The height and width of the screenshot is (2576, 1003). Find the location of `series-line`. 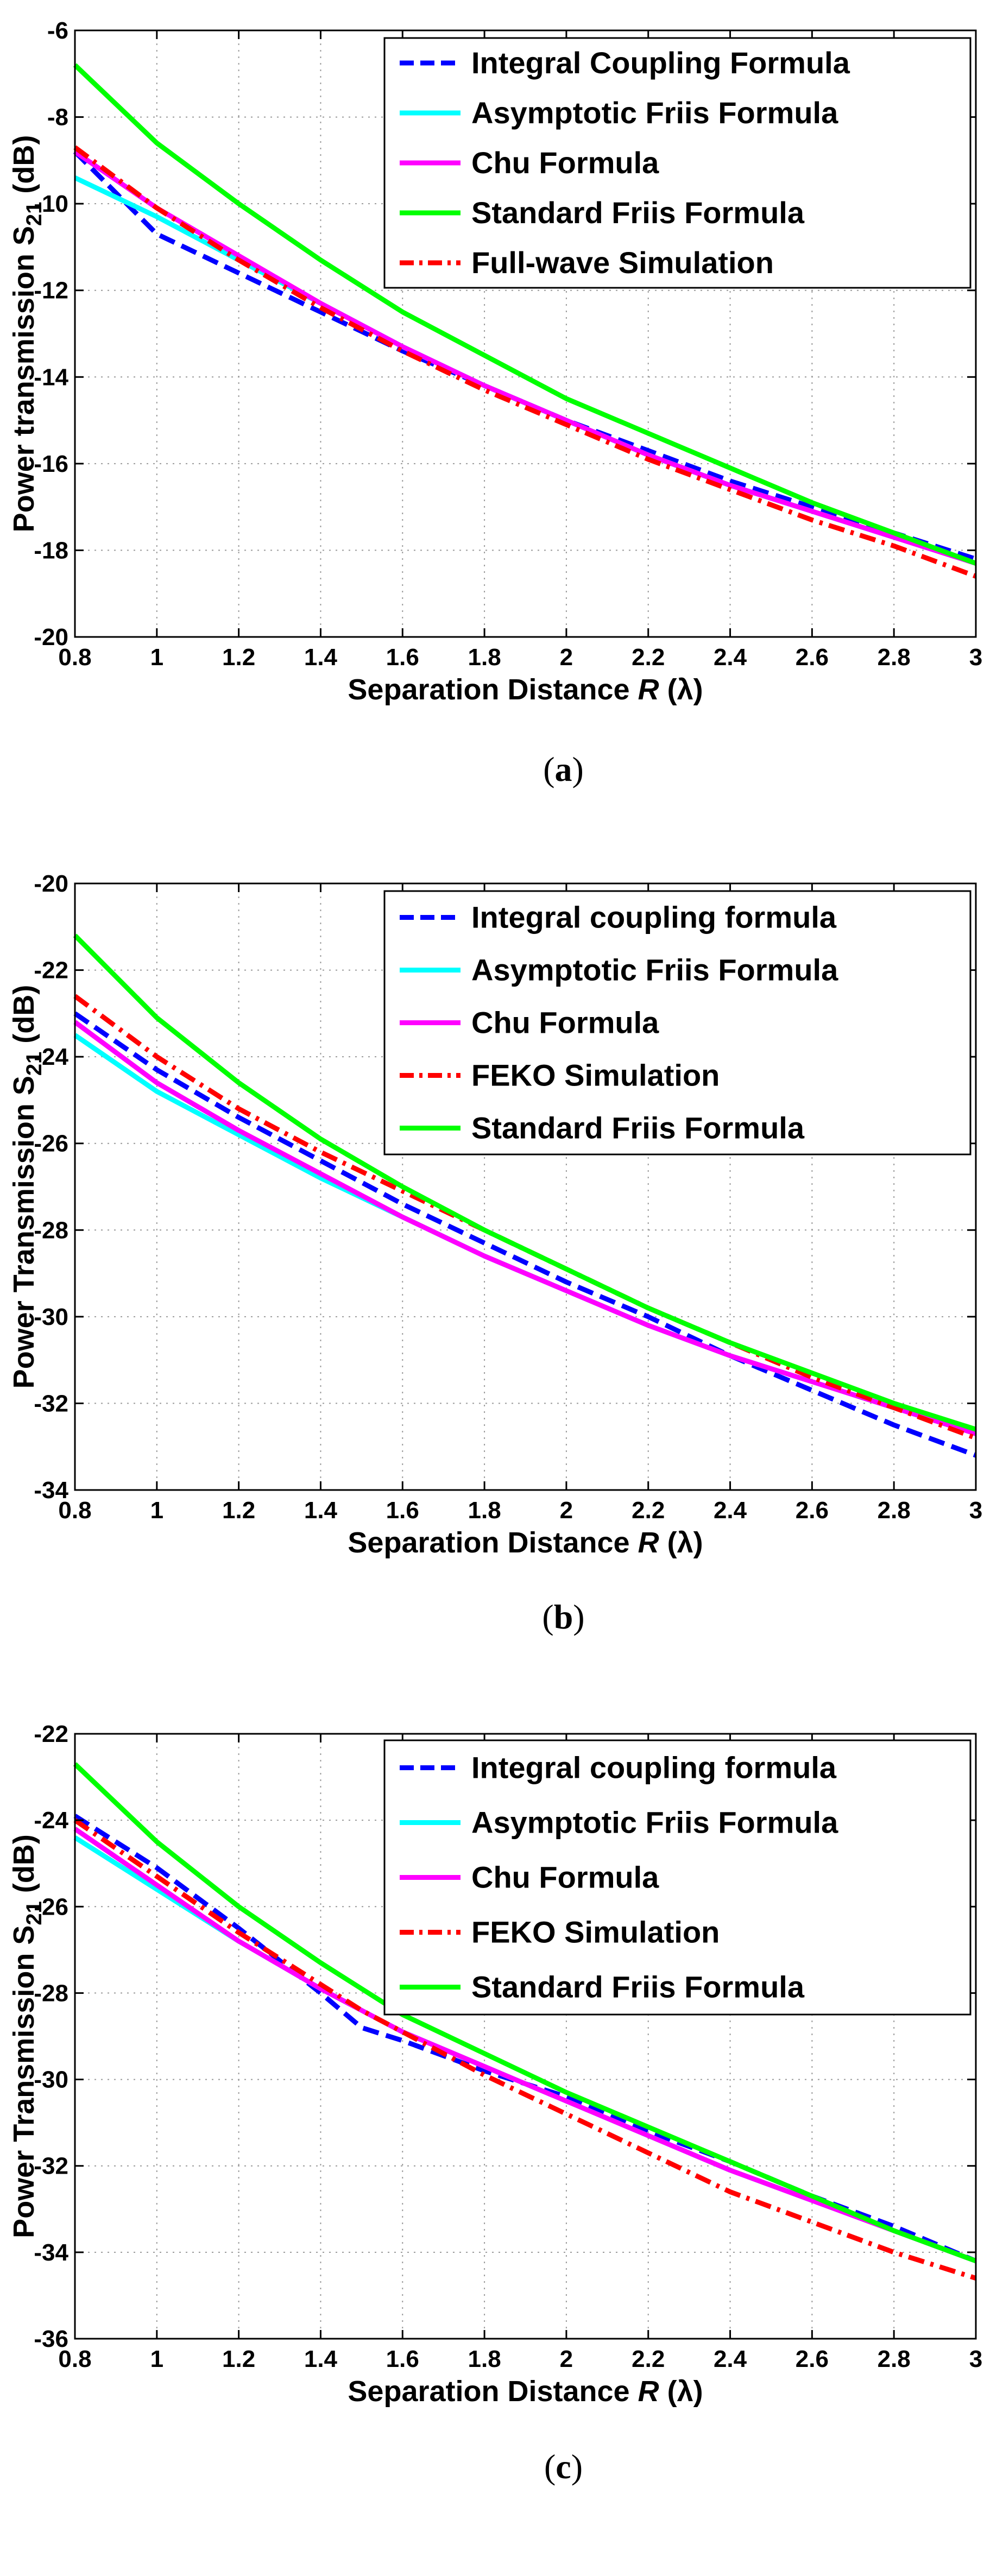

series-line is located at coordinates (525, 1228).